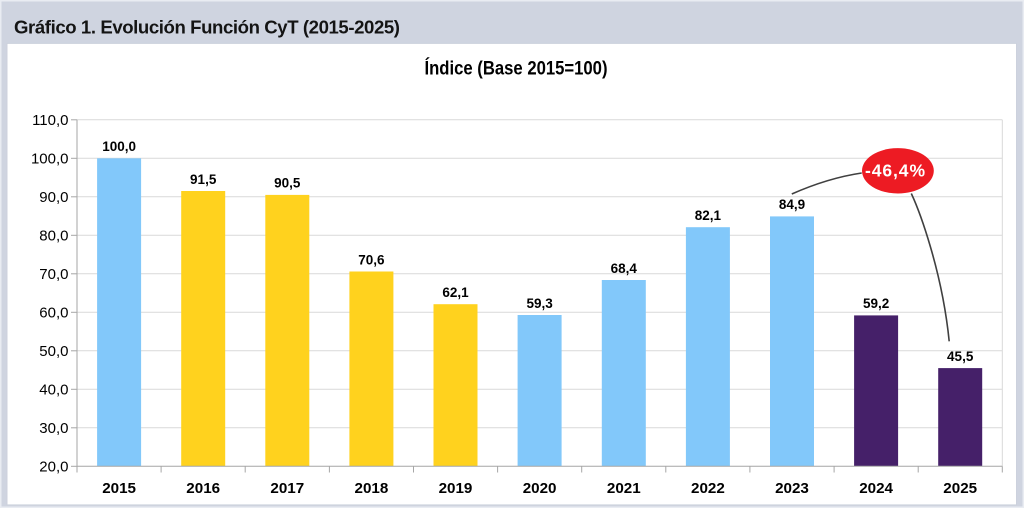  I want to click on svg-text: 20,0, so click(53, 466).